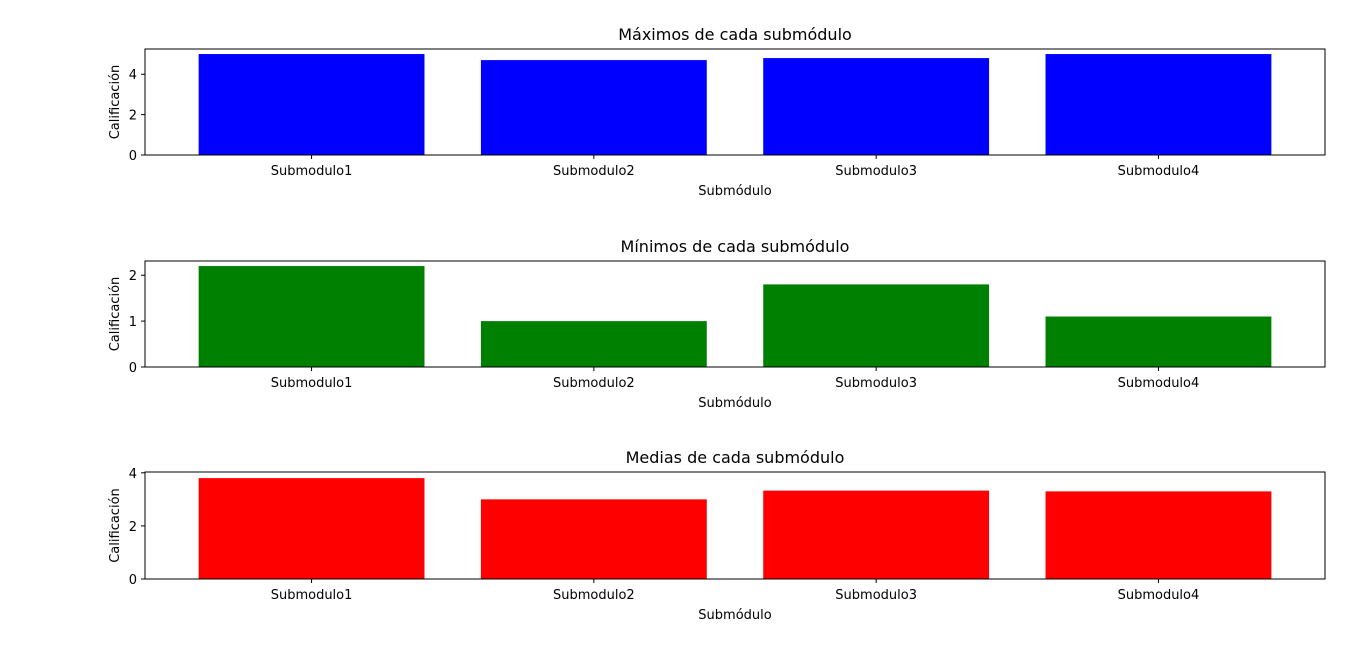 The height and width of the screenshot is (655, 1366). Describe the element at coordinates (133, 322) in the screenshot. I see `y-tick-label: 1` at that location.